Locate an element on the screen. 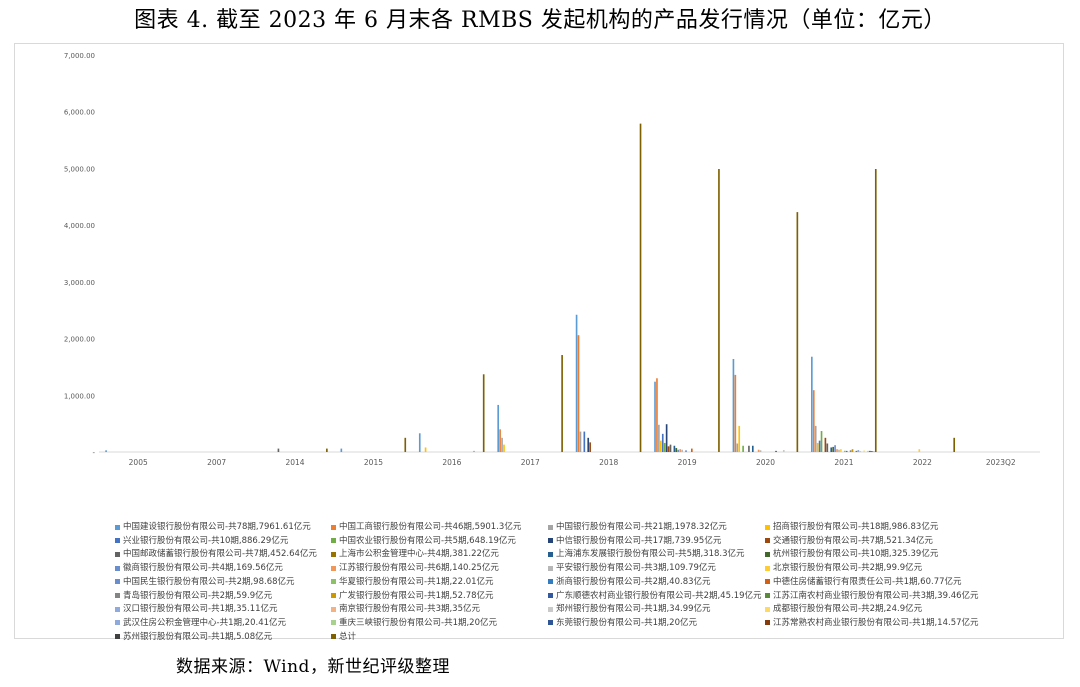 Image resolution: width=1080 pixels, height=687 pixels. legend-item: 上海浦东发展银行股份有限公司-共5期,318.3亿元 is located at coordinates (646, 554).